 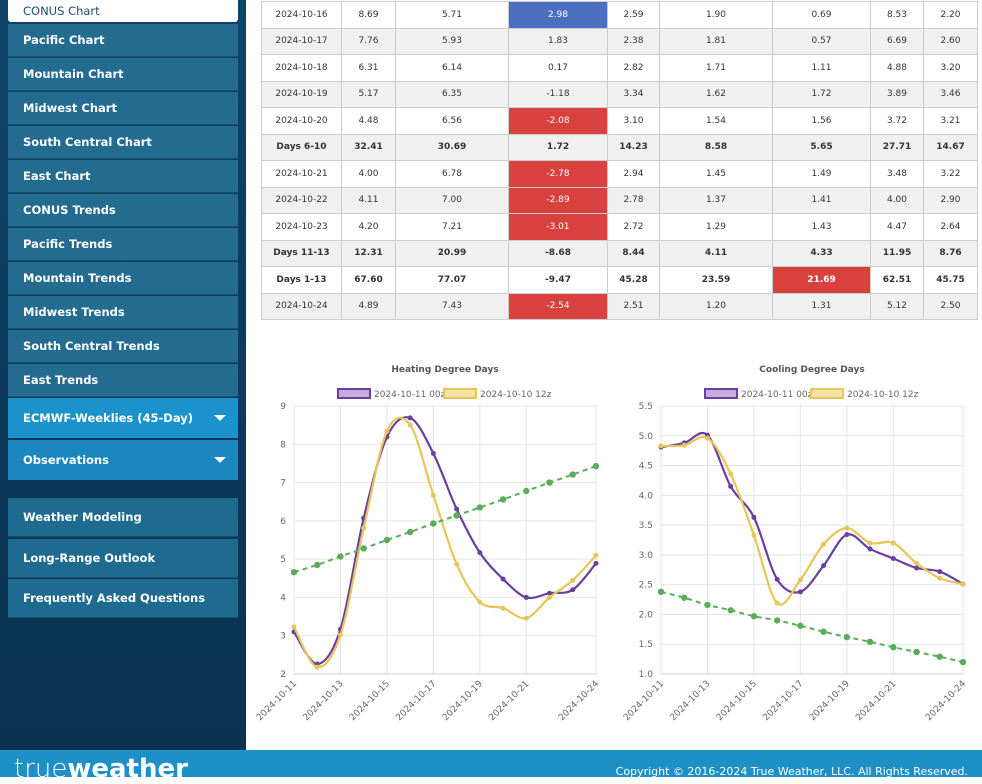 I want to click on table-cell: 6.31, so click(x=368, y=68).